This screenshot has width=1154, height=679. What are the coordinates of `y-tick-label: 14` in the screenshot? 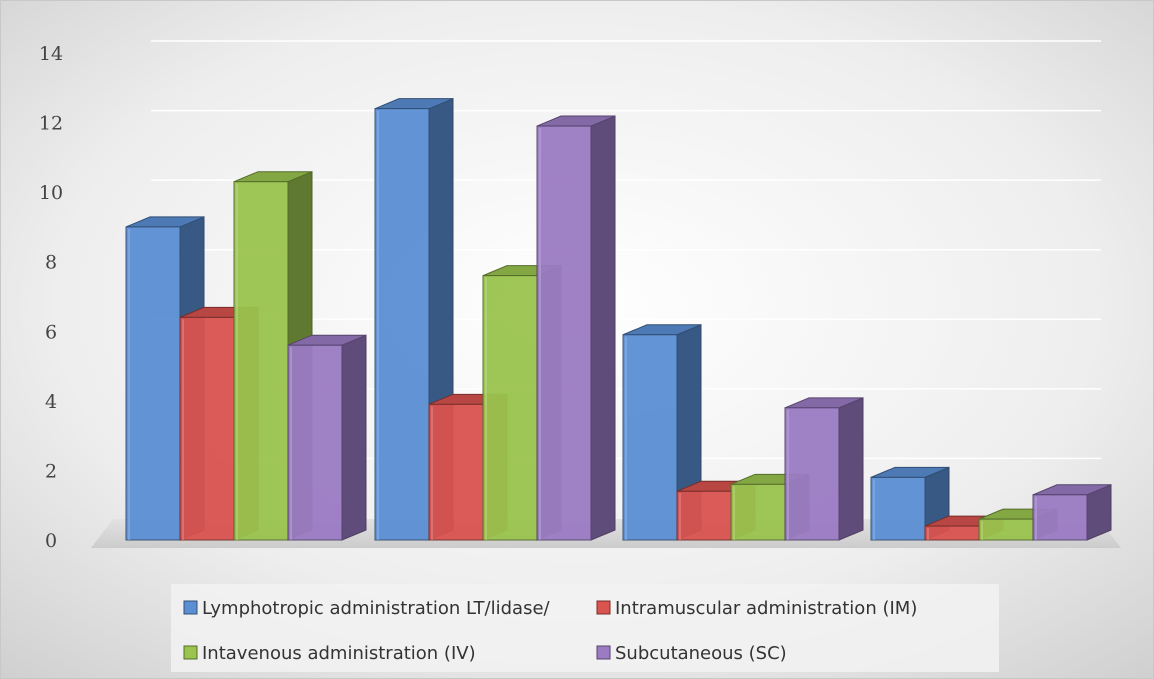 It's located at (51, 54).